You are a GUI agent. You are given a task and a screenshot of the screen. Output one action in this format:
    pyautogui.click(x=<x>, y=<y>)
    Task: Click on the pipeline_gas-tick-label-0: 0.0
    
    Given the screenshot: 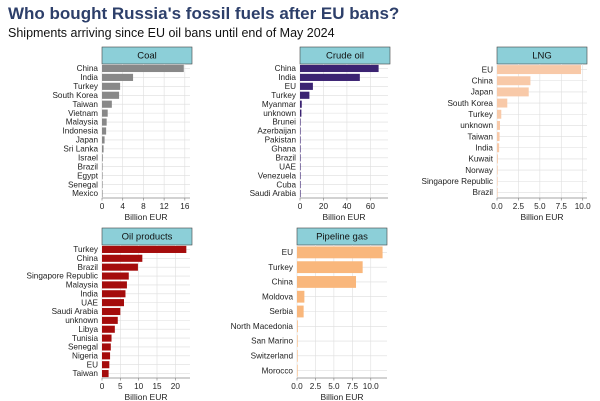 What is the action you would take?
    pyautogui.click(x=297, y=386)
    